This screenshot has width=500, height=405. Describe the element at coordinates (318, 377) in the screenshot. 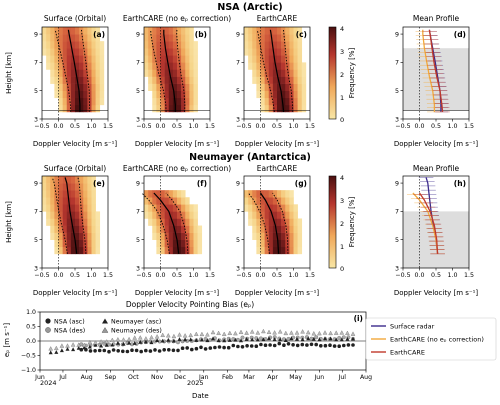

I see `bias-x-tick-label: Jun` at that location.